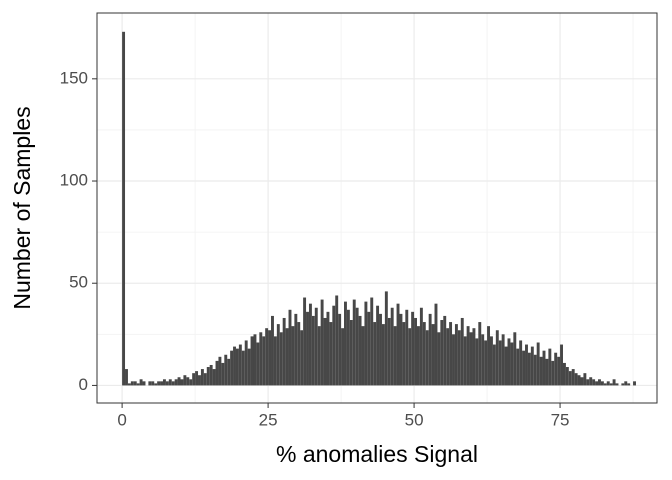 Image resolution: width=672 pixels, height=480 pixels. I want to click on y-axis-title: Number of Samples, so click(22, 207).